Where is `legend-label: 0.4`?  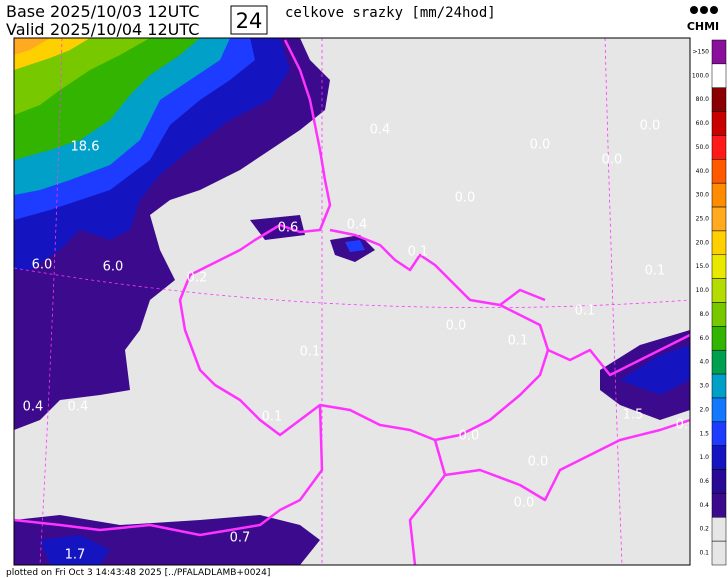 legend-label: 0.4 is located at coordinates (704, 505).